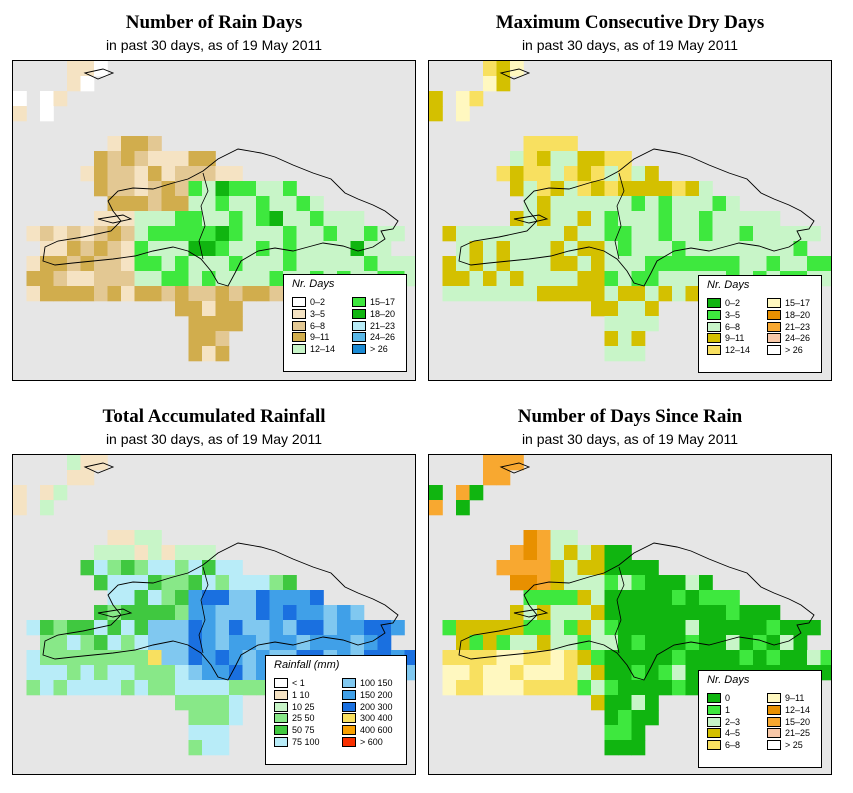  I want to click on legend-item: 15–20, so click(788, 721).